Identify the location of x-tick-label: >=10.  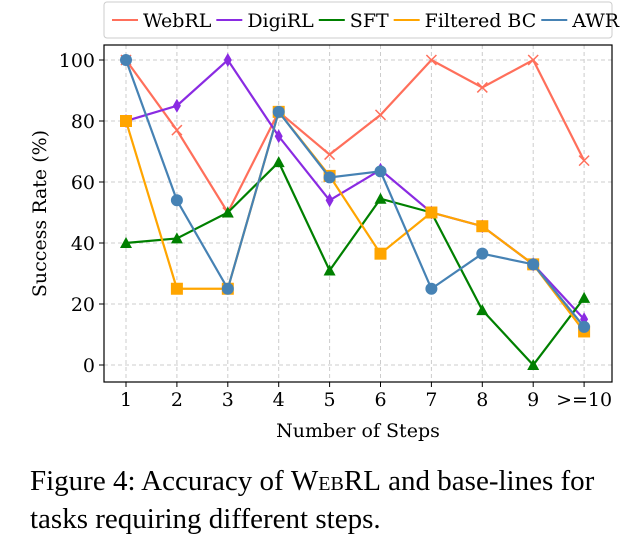
(584, 400).